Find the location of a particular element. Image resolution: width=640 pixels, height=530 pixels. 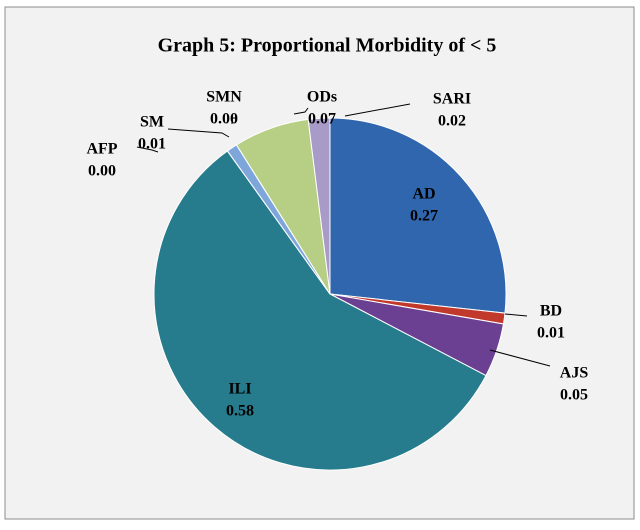

chart-title: Graph 5: Proportional Morbidity of < 5 is located at coordinates (327, 46).